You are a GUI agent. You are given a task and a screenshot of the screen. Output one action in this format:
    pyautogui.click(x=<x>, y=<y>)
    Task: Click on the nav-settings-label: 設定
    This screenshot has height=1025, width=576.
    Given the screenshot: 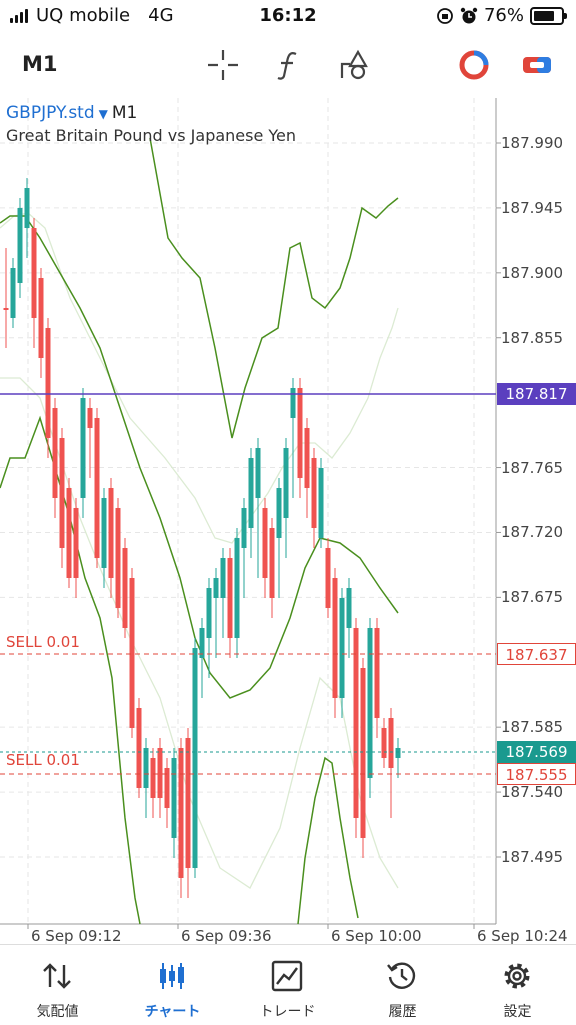 What is the action you would take?
    pyautogui.click(x=517, y=1012)
    